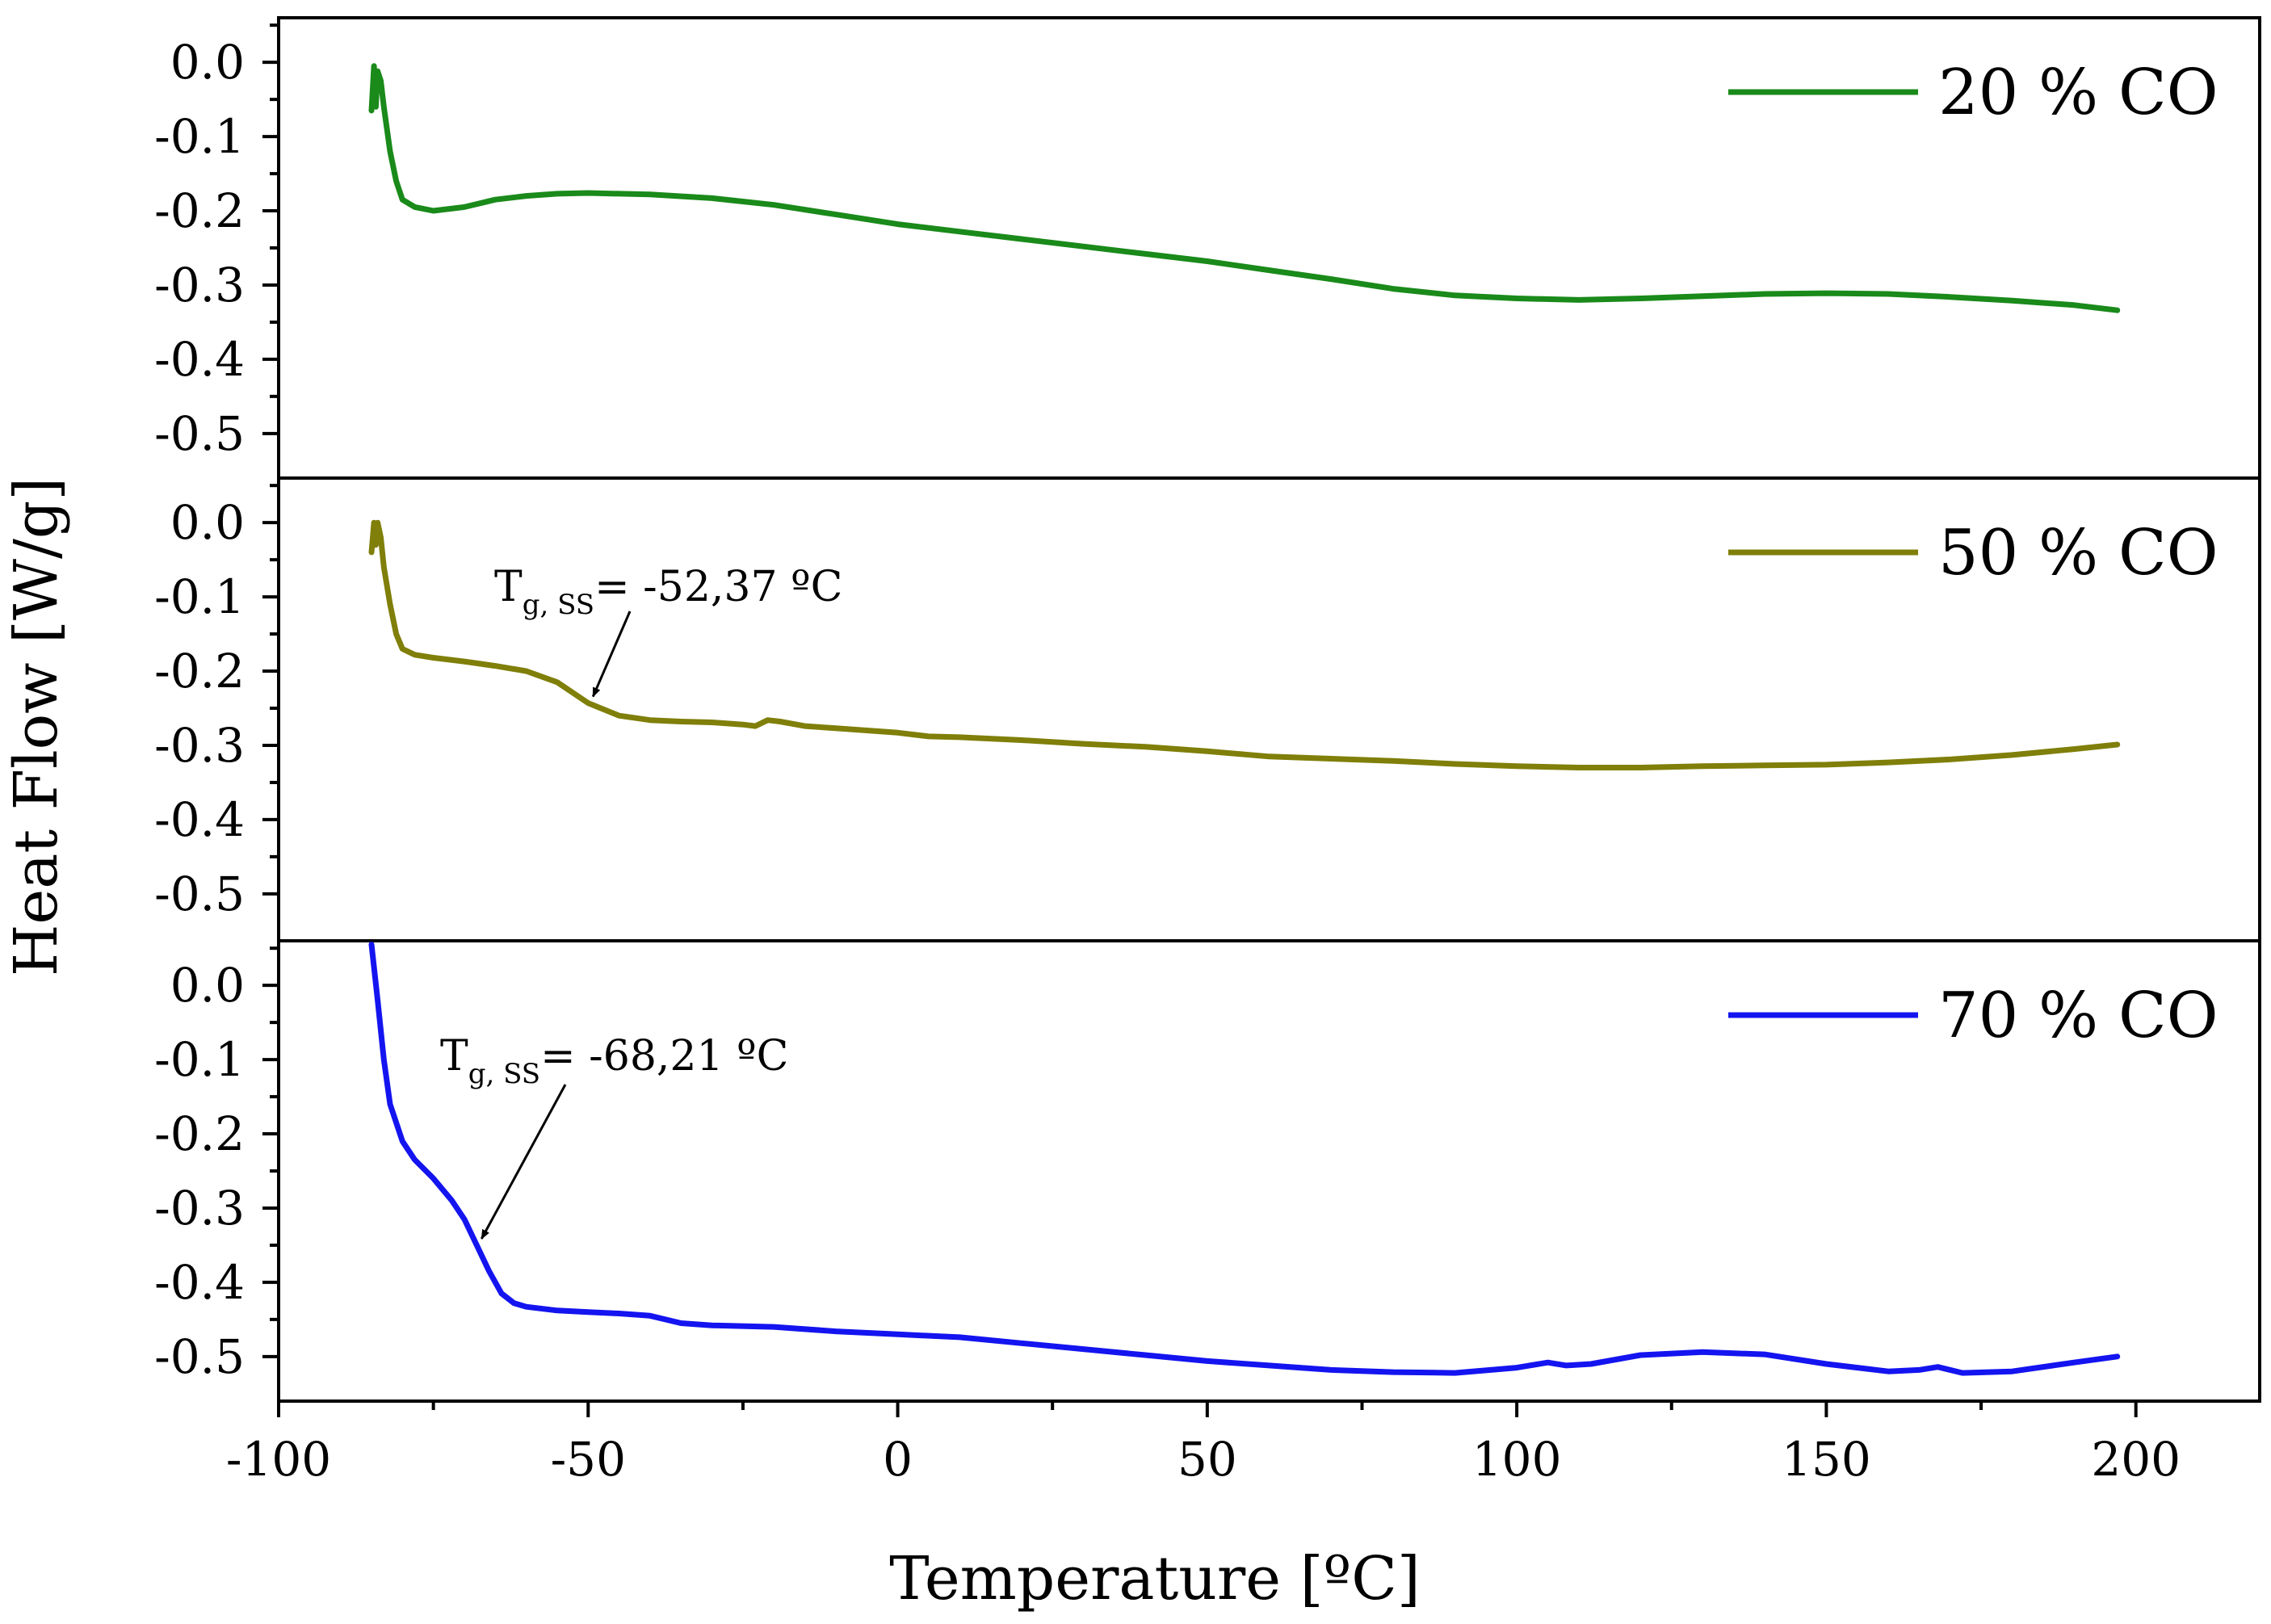  Describe the element at coordinates (2136, 1459) in the screenshot. I see `x-tick-label: 200` at that location.